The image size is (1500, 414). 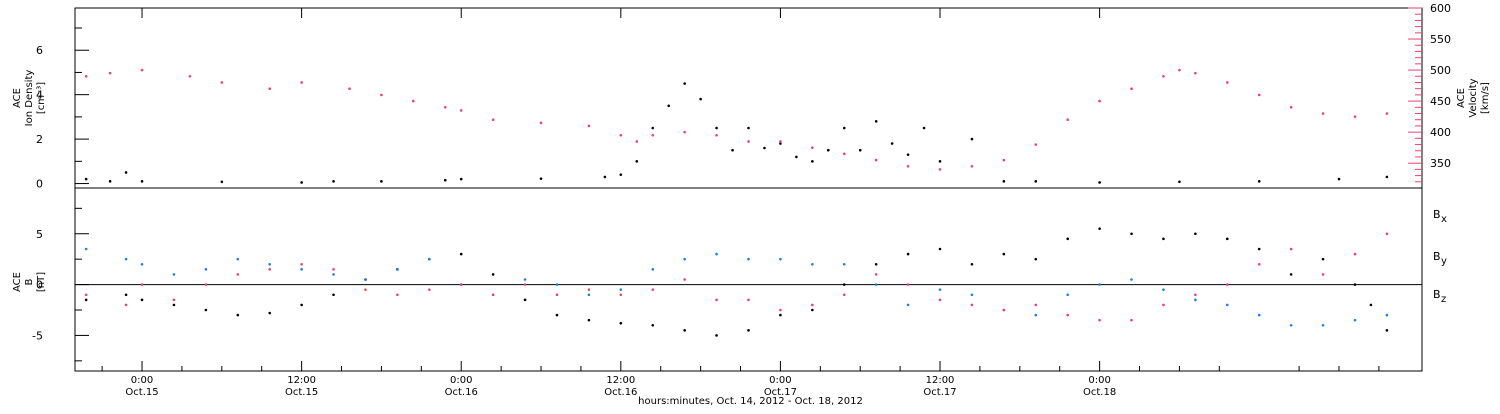 I want to click on x-tick-label-date: Oct.17, so click(x=780, y=392).